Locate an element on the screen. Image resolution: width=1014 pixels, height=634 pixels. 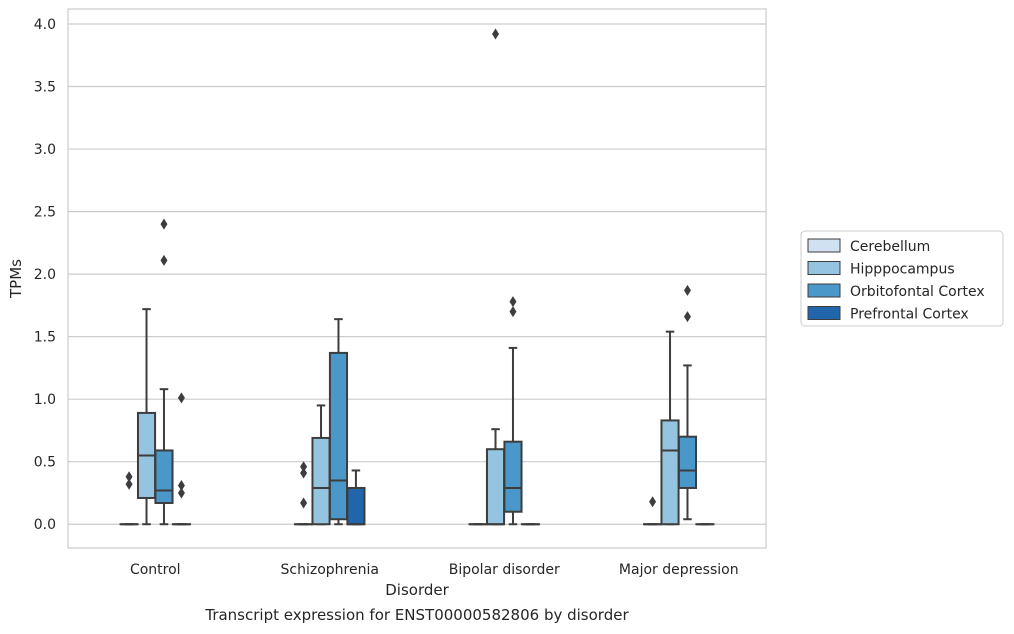
x-tick-label: Bipolar disorder is located at coordinates (504, 570).